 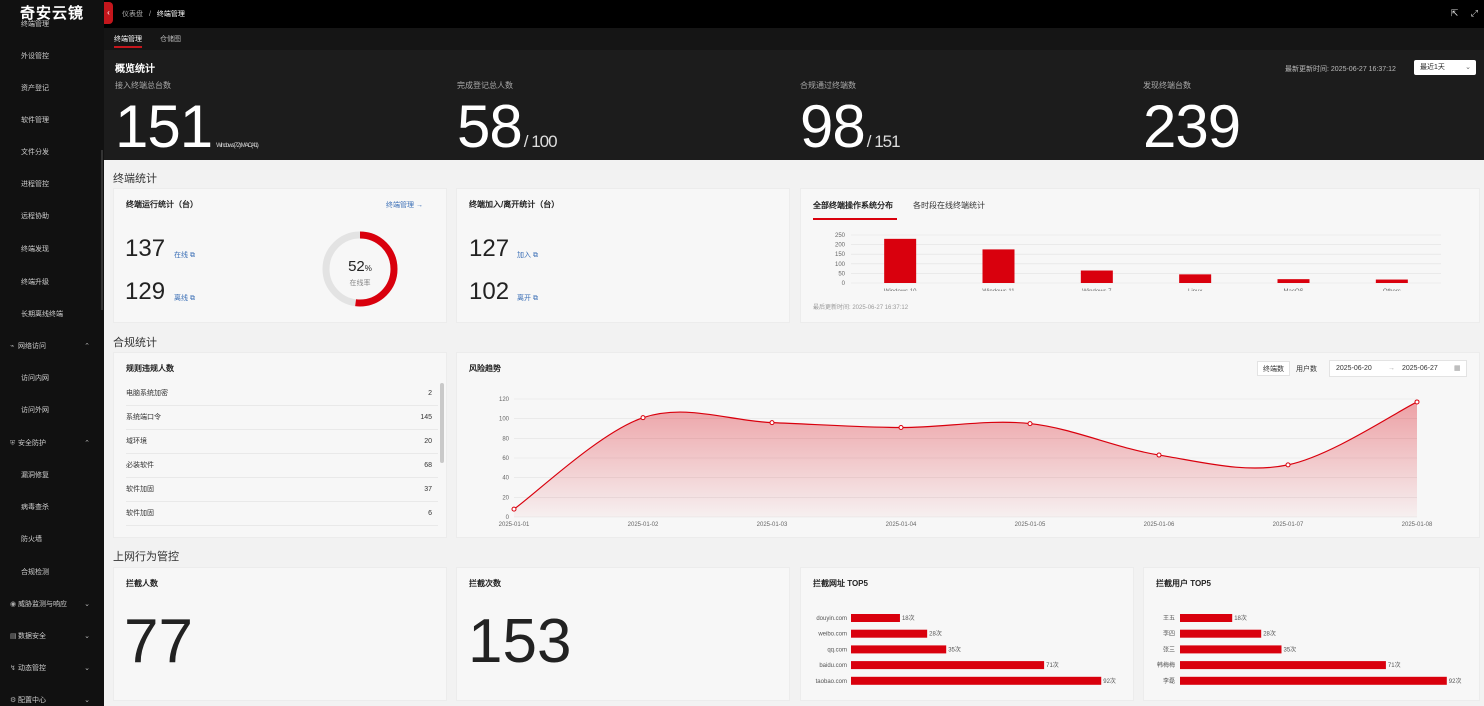 What do you see at coordinates (505, 459) in the screenshot?
I see `y-tick-label: 60` at bounding box center [505, 459].